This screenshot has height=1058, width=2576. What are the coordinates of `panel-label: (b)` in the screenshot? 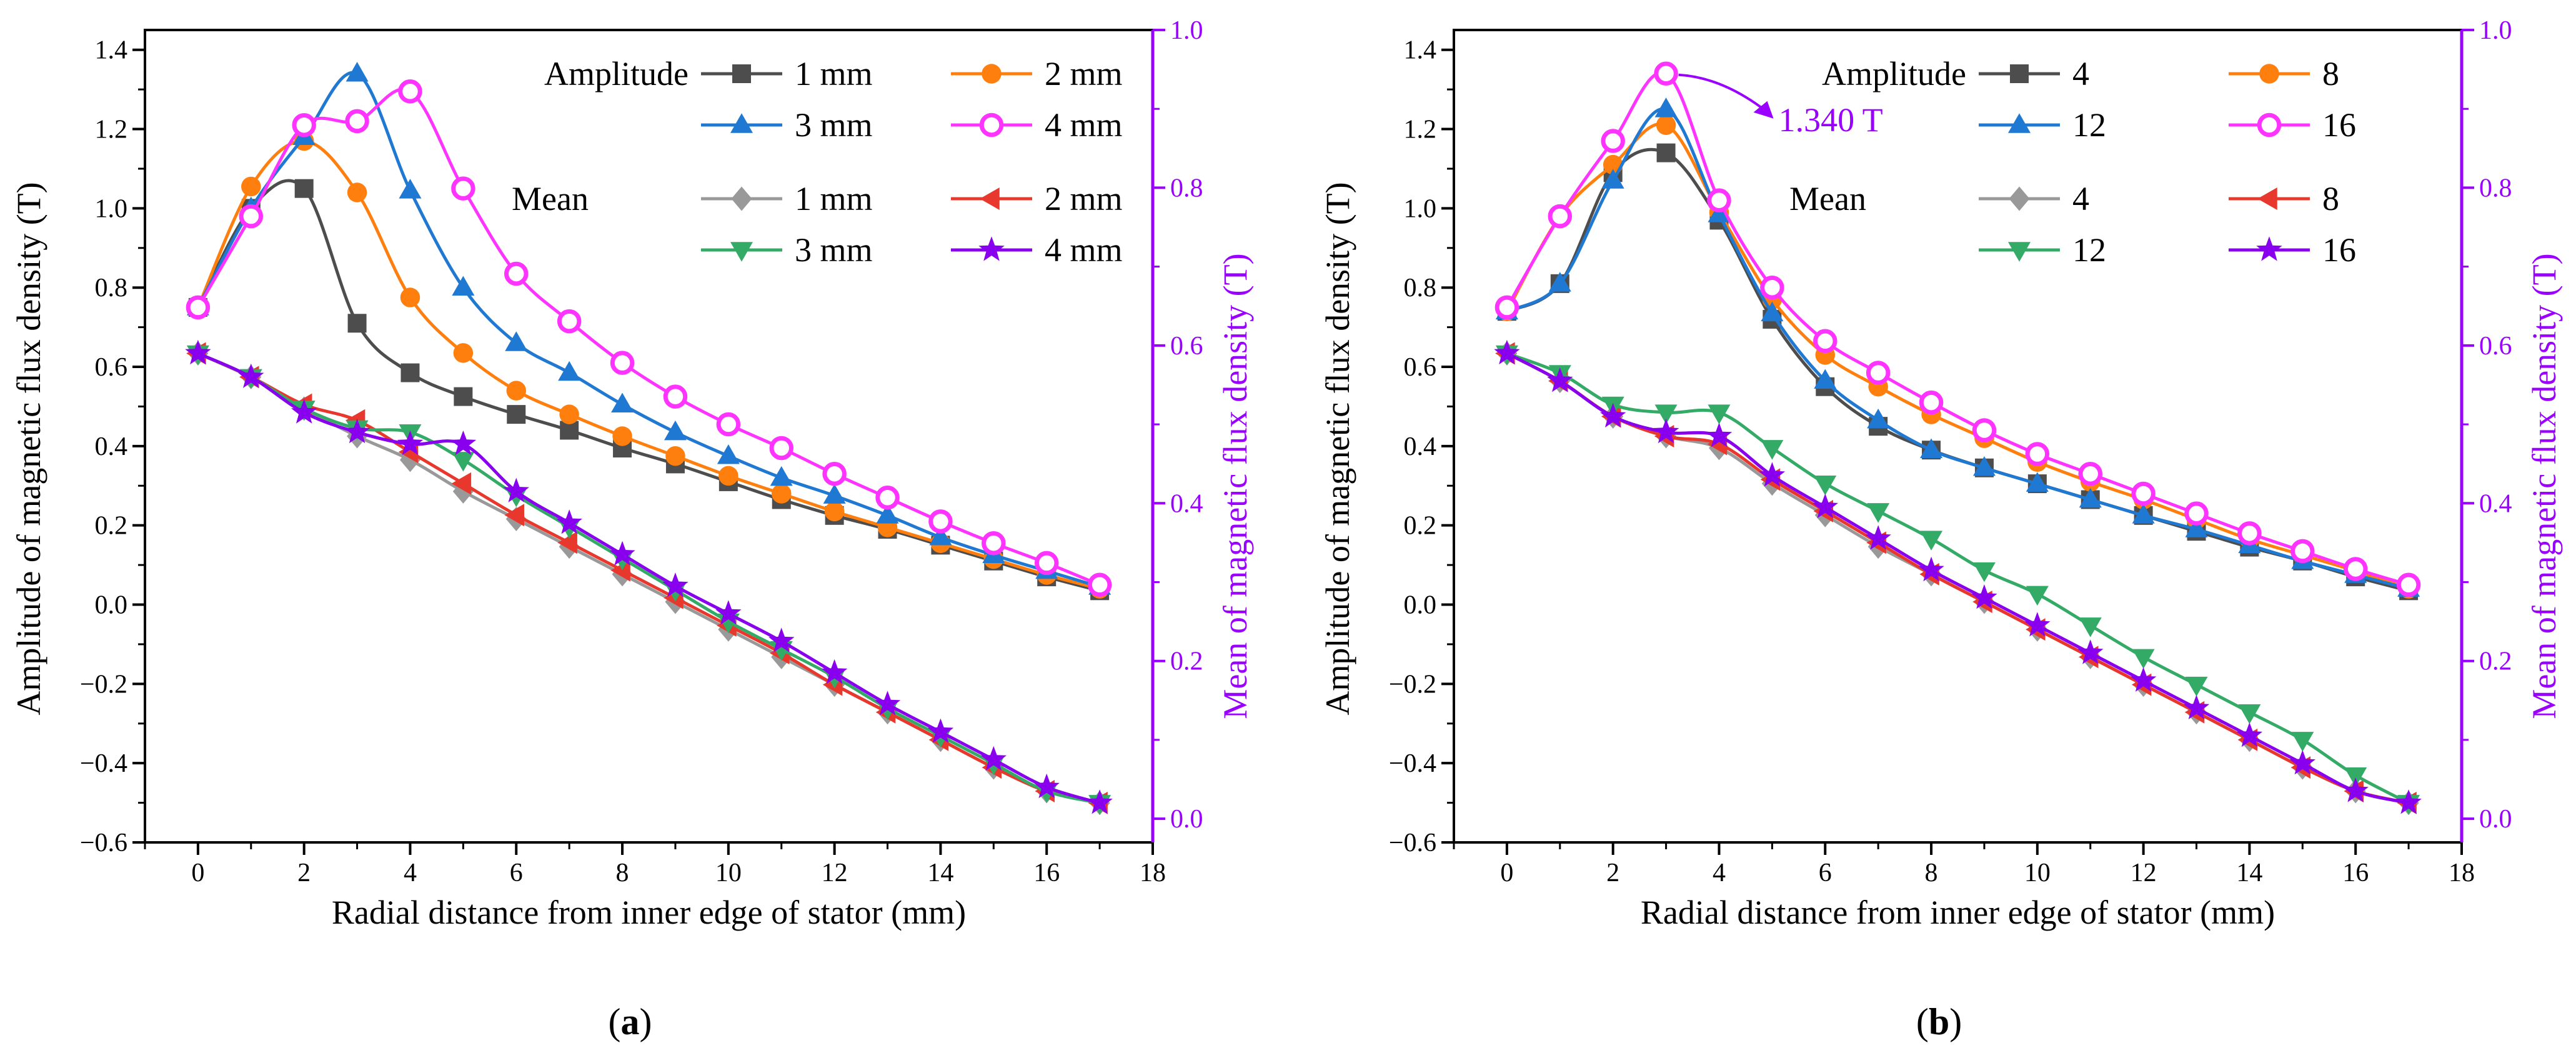 It's located at (1939, 1022).